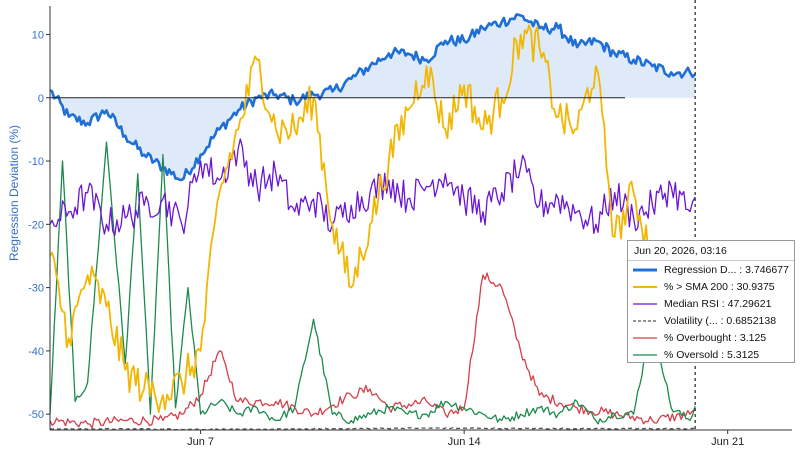 This screenshot has width=800, height=451. What do you see at coordinates (645, 286) in the screenshot?
I see `tooltip-swatch-sma200` at bounding box center [645, 286].